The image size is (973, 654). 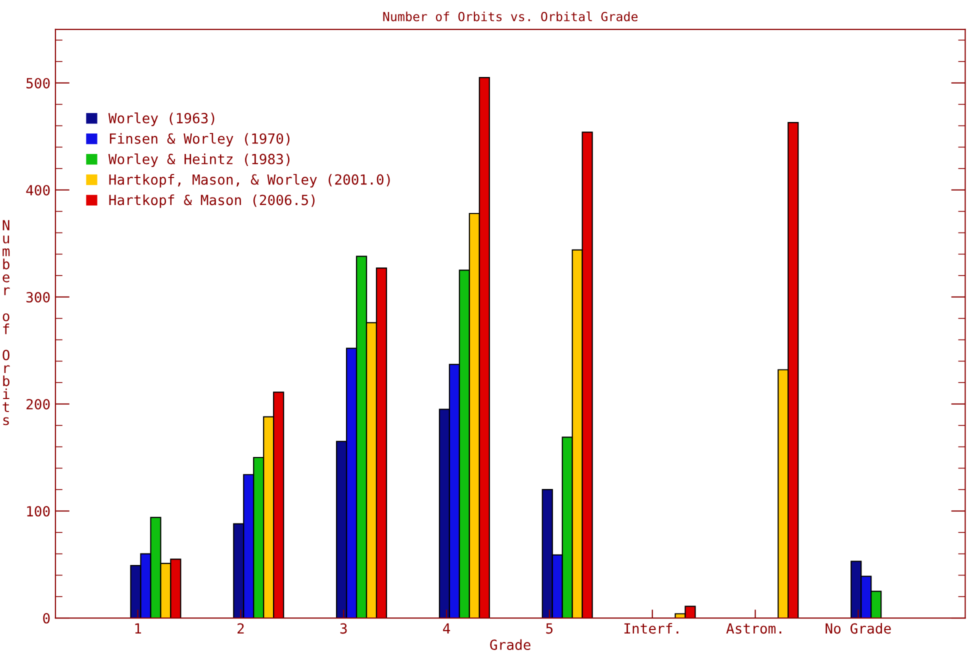 What do you see at coordinates (46, 618) in the screenshot?
I see `y-tick-label: 0` at bounding box center [46, 618].